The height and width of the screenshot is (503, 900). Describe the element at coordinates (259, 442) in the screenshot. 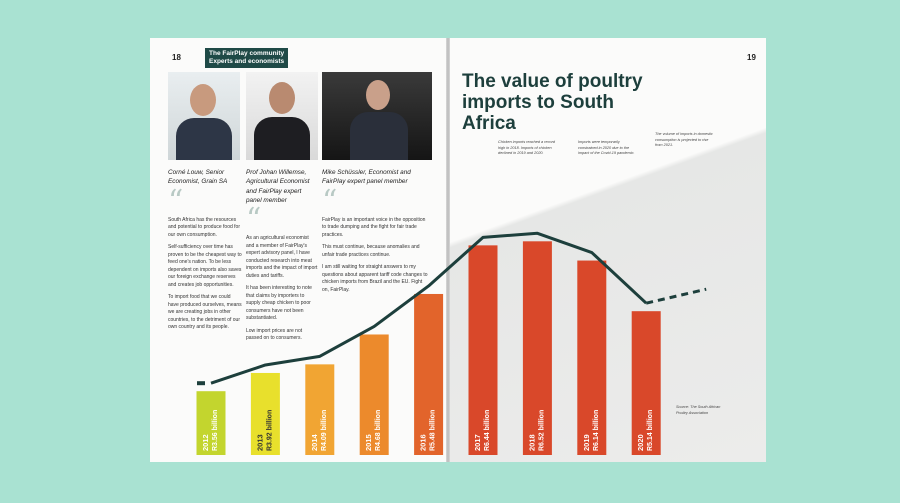

I see `category-label: 2013` at that location.